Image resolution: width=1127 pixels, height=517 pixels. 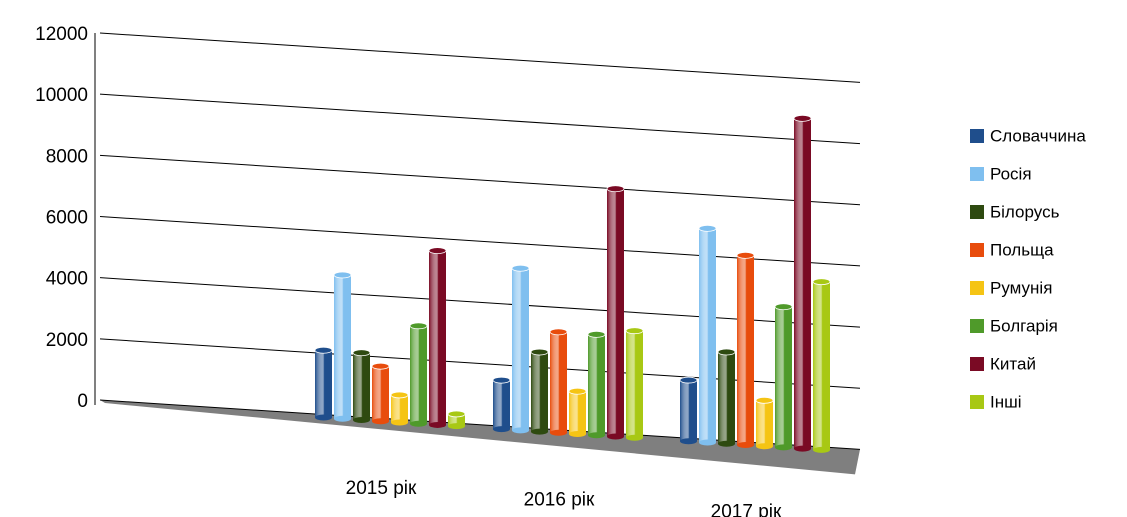 I want to click on legend-label: Румунія, so click(x=1021, y=287).